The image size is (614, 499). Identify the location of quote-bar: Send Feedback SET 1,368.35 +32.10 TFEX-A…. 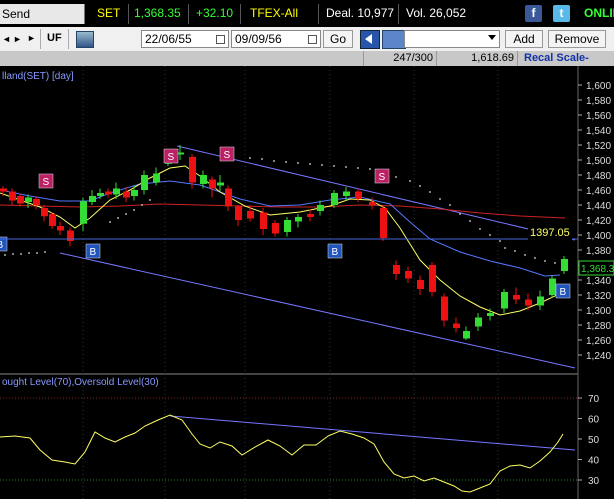
(307, 20).